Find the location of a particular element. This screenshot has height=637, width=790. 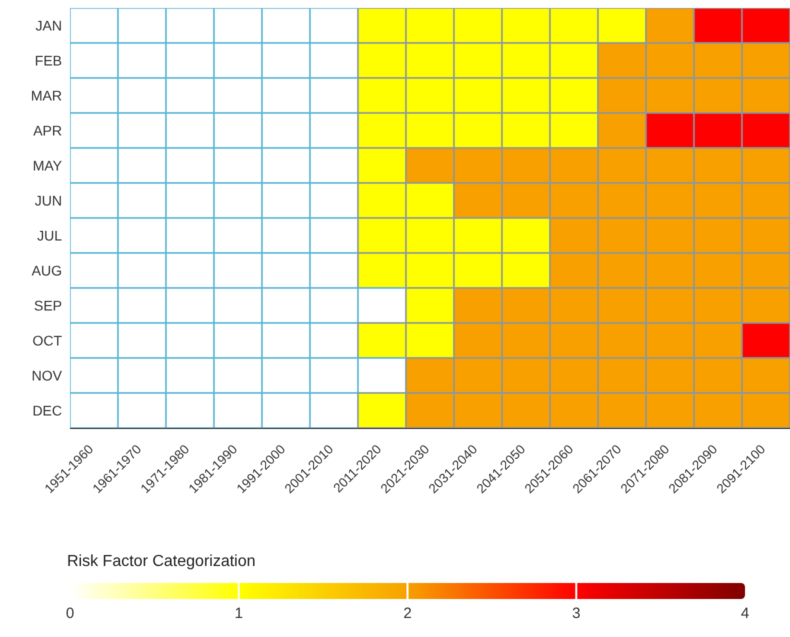

y-tick-label: FEB is located at coordinates (48, 60).